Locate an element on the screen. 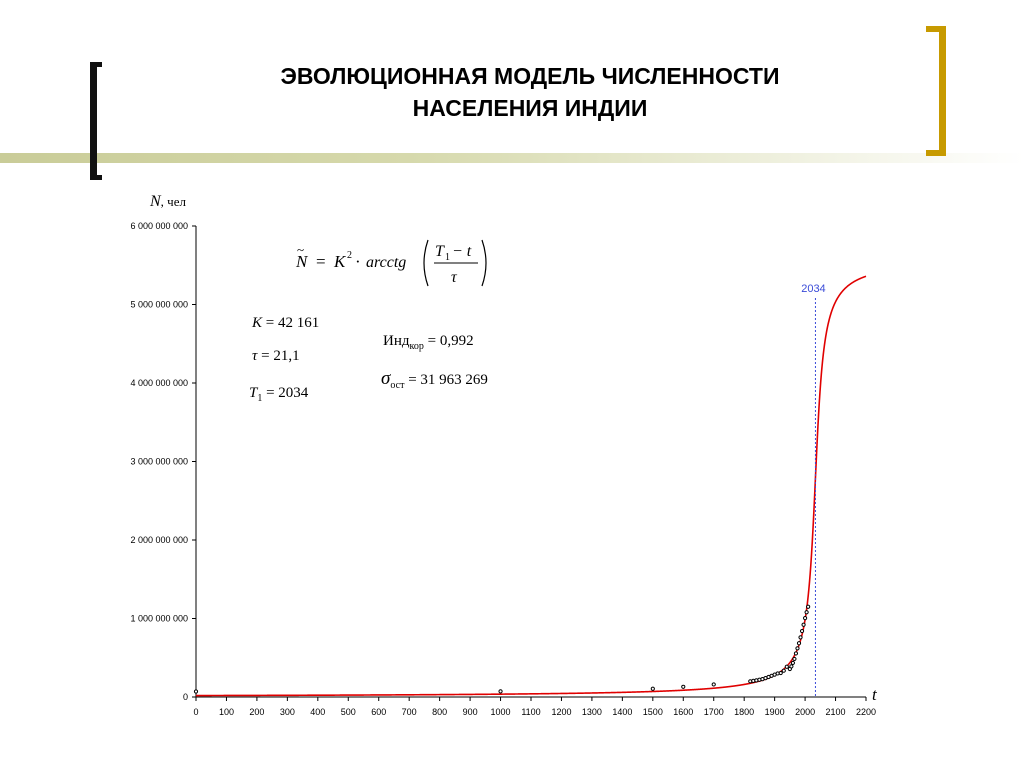 The width and height of the screenshot is (1024, 768). x-axis-label: t is located at coordinates (875, 694).